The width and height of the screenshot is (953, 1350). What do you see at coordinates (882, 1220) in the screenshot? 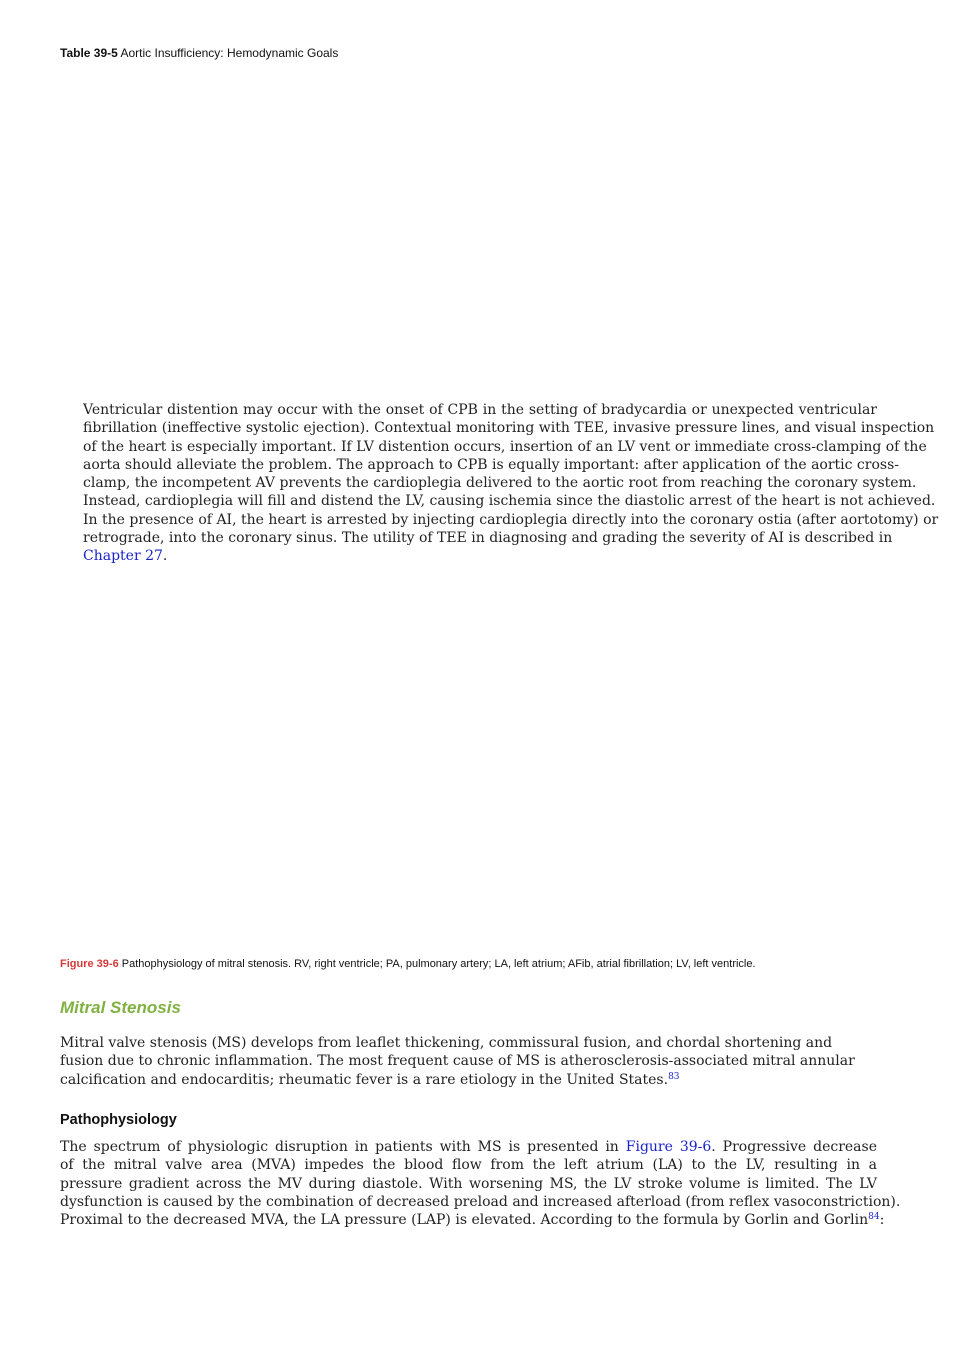
I see `end-punctuation: :` at bounding box center [882, 1220].